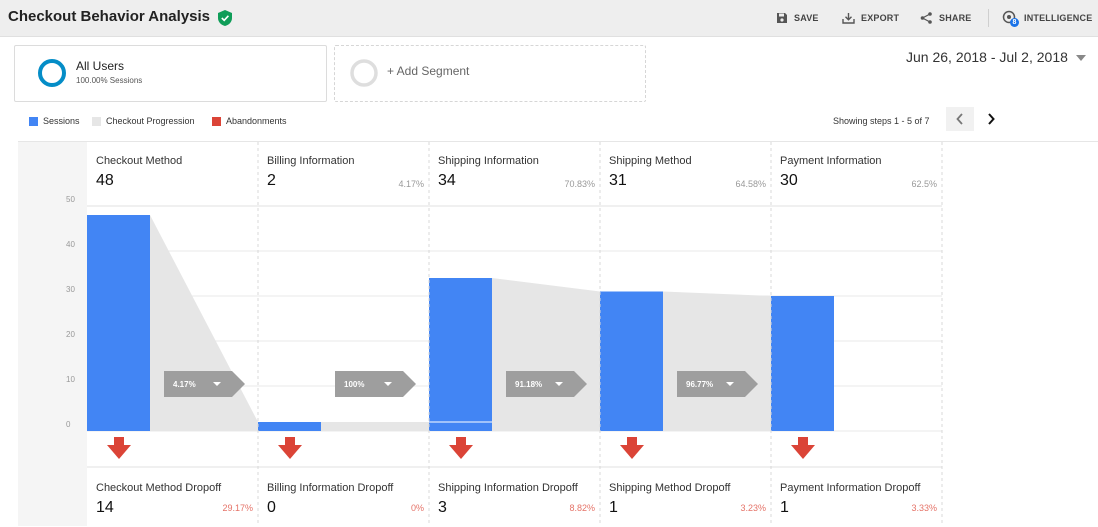 This screenshot has width=1098, height=527. I want to click on dropoff-name: Payment Information Dropoff, so click(850, 488).